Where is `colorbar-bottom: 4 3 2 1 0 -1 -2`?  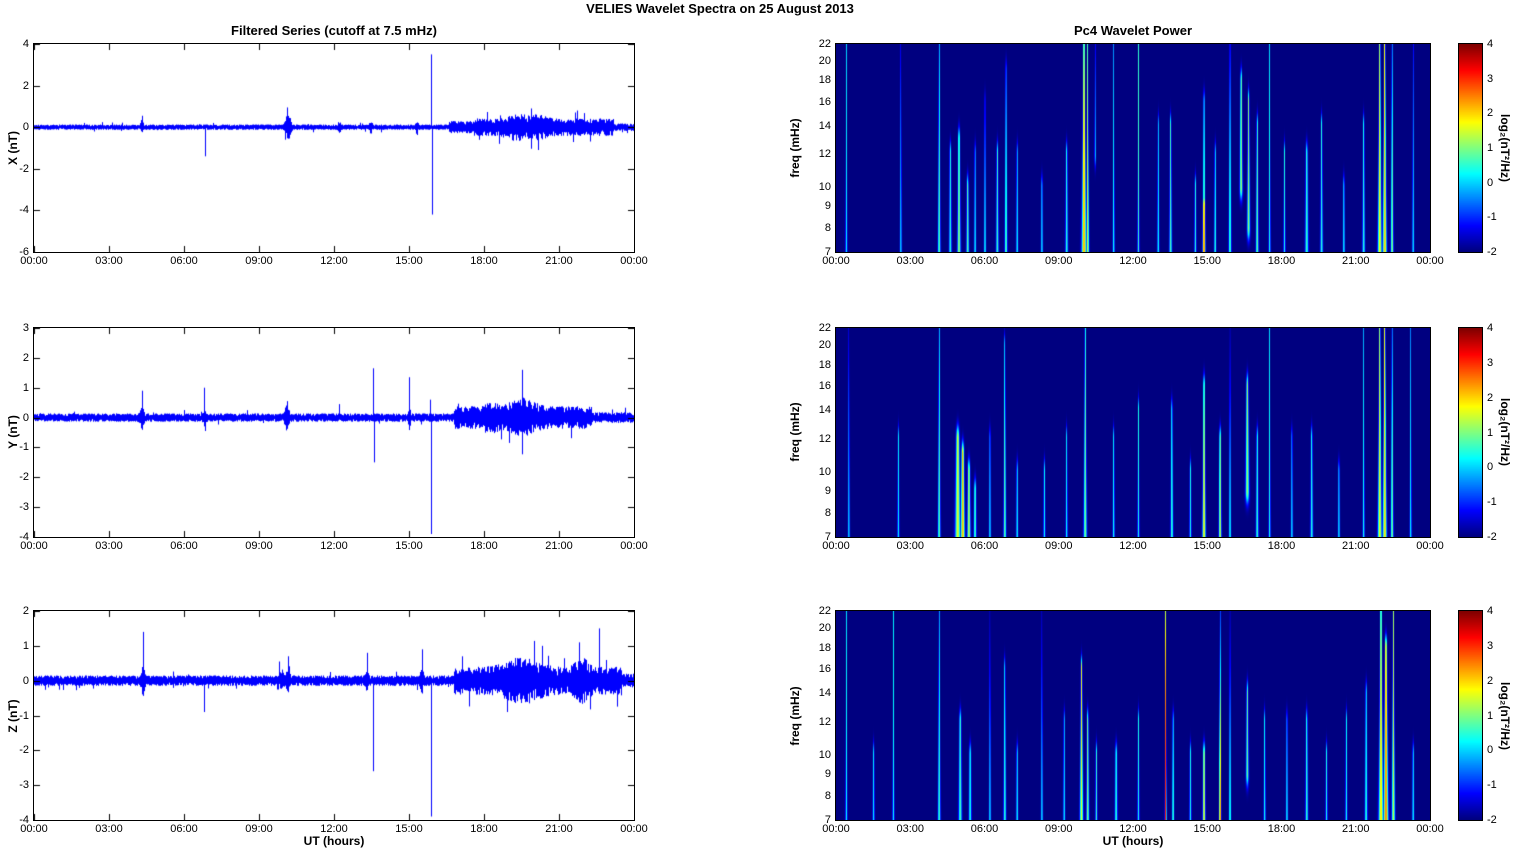
colorbar-bottom: 4 3 2 1 0 -1 -2 is located at coordinates (1477, 715).